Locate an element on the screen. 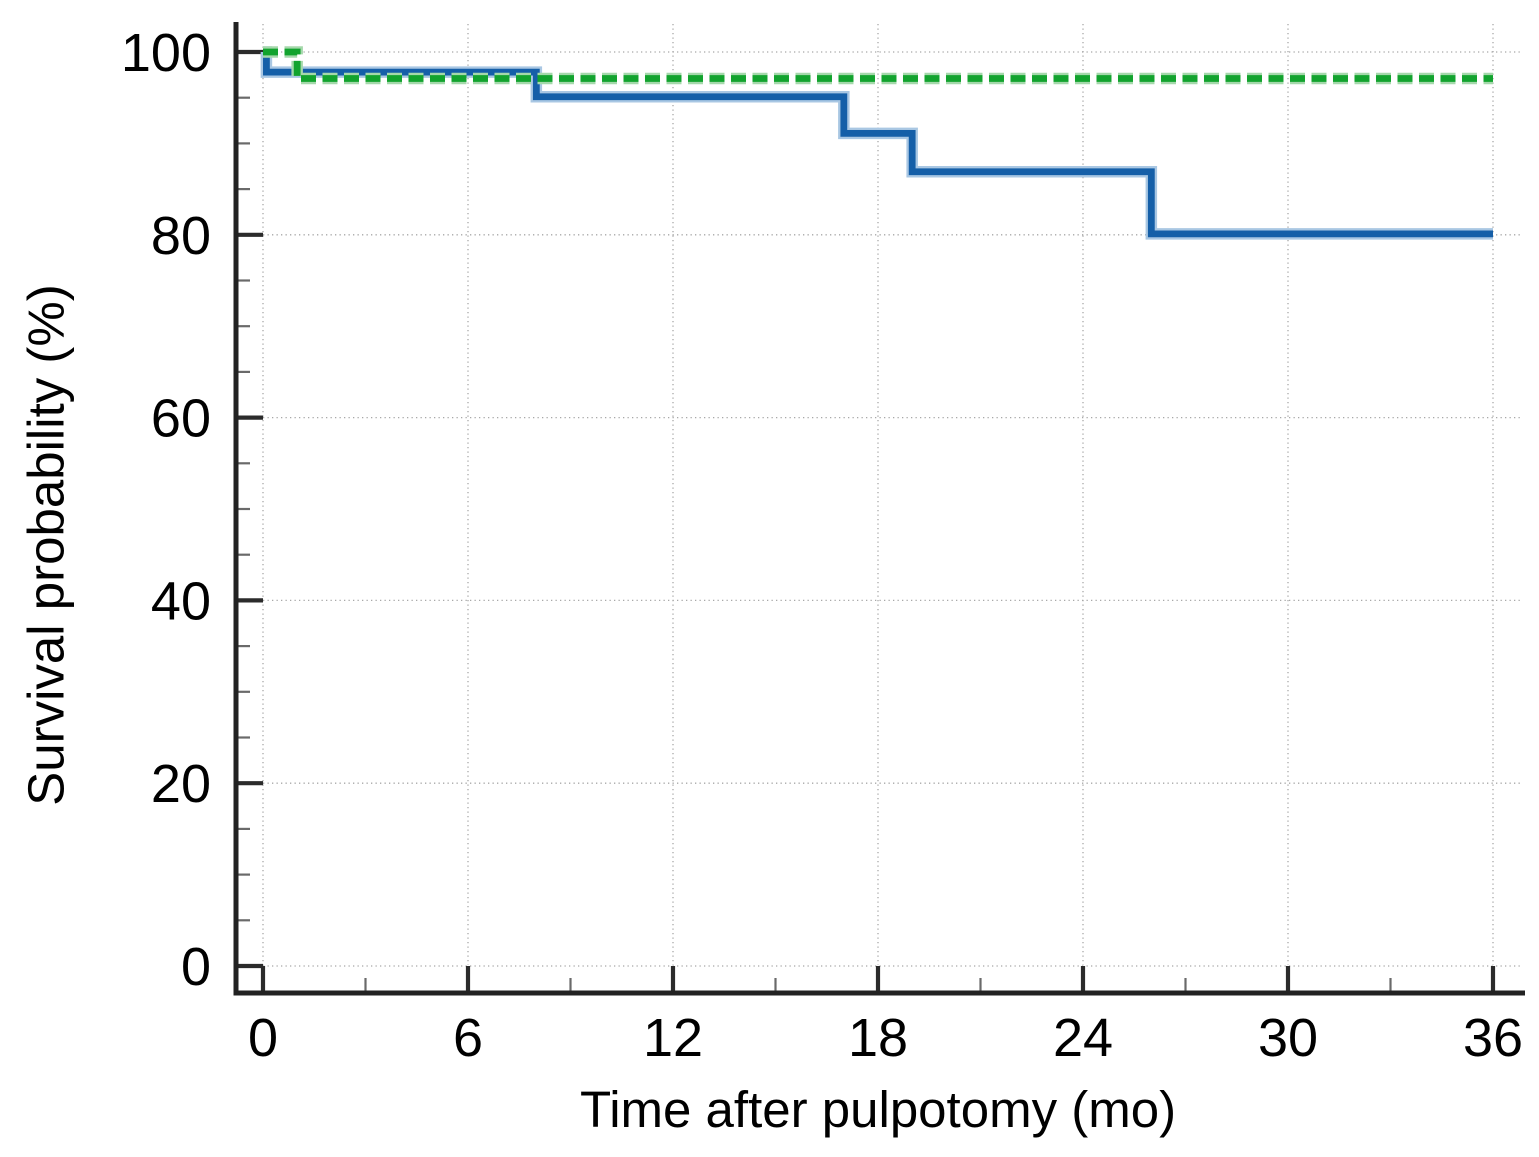 Image resolution: width=1539 pixels, height=1157 pixels. y-tick-label: 100 is located at coordinates (166, 53).